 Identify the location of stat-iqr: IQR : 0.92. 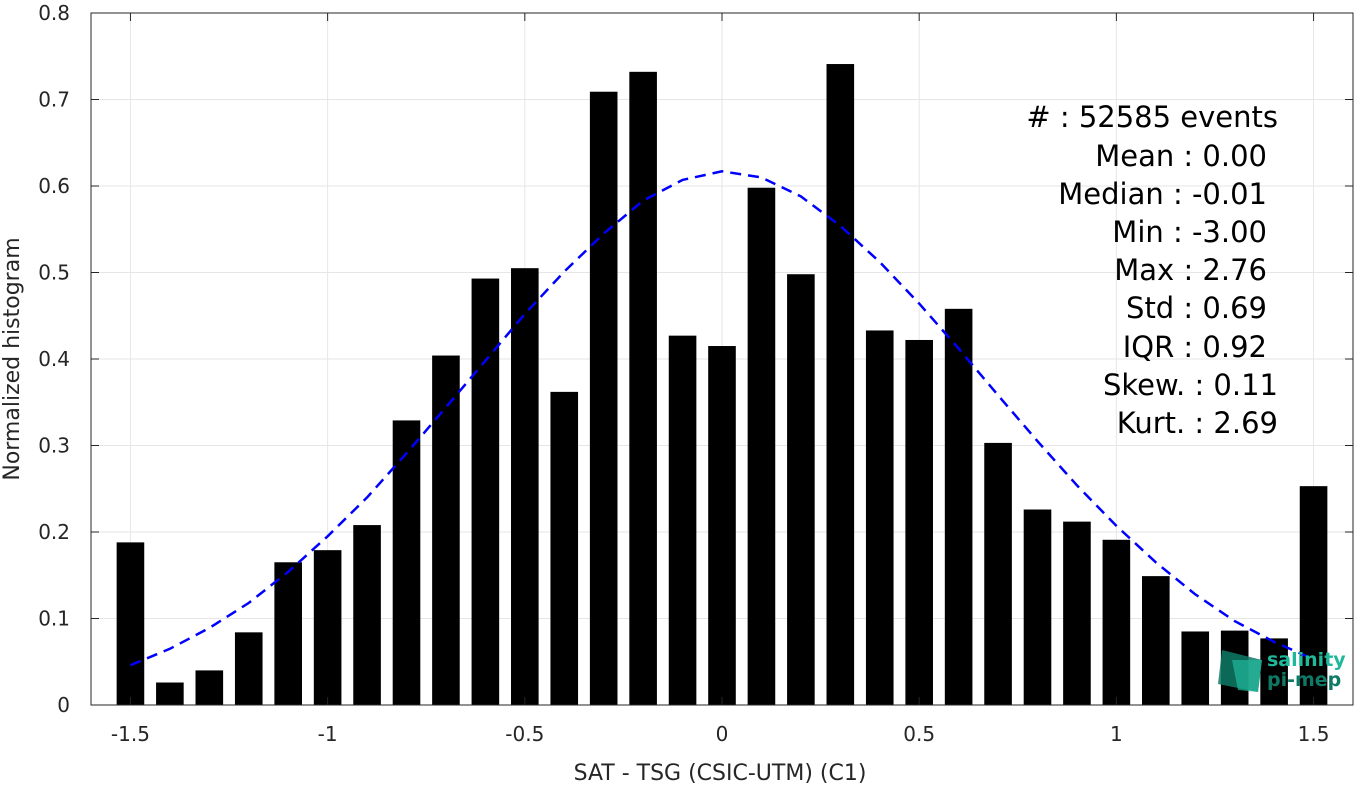
(1195, 347).